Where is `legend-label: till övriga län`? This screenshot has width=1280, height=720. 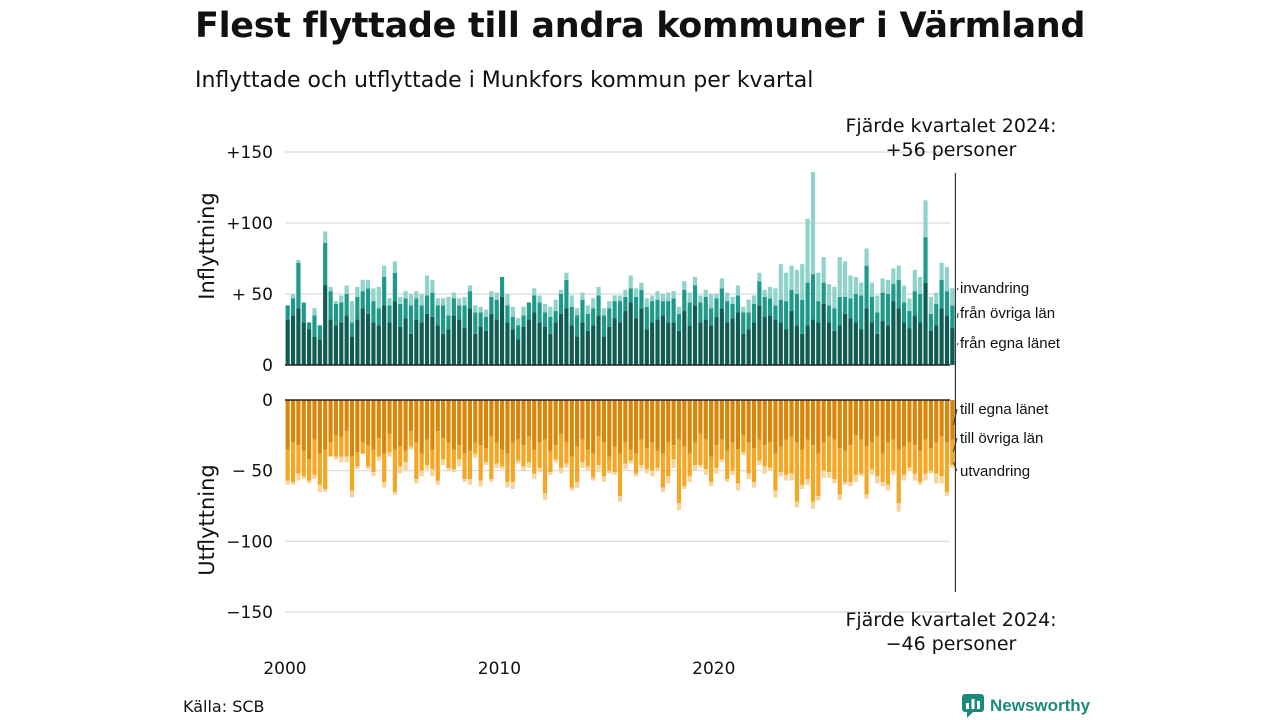
legend-label: till övriga län is located at coordinates (1001, 438).